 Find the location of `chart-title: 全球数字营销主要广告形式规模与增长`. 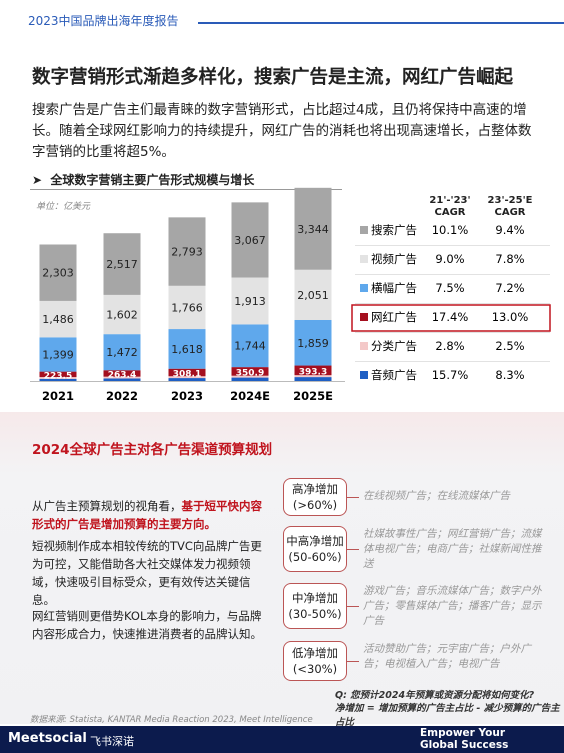

chart-title: 全球数字营销主要广告形式规模与增长 is located at coordinates (152, 180).